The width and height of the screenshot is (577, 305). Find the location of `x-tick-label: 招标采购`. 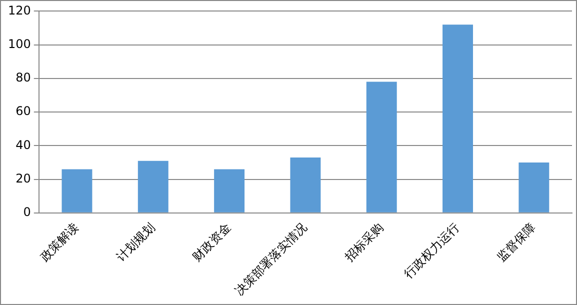

x-tick-label: 招标采购 is located at coordinates (363, 243).